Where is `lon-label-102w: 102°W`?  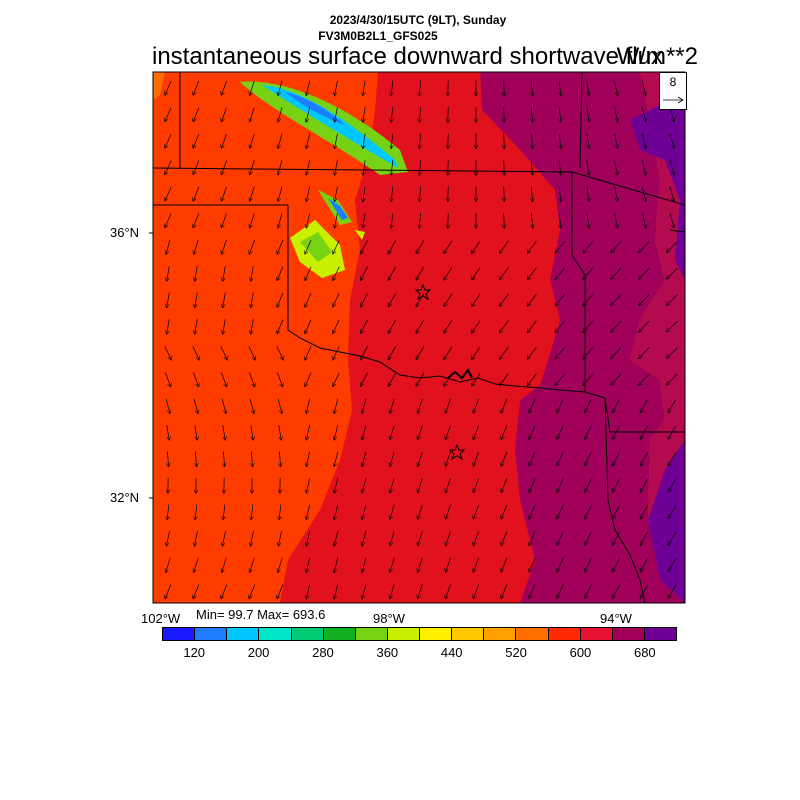 lon-label-102w: 102°W is located at coordinates (161, 618).